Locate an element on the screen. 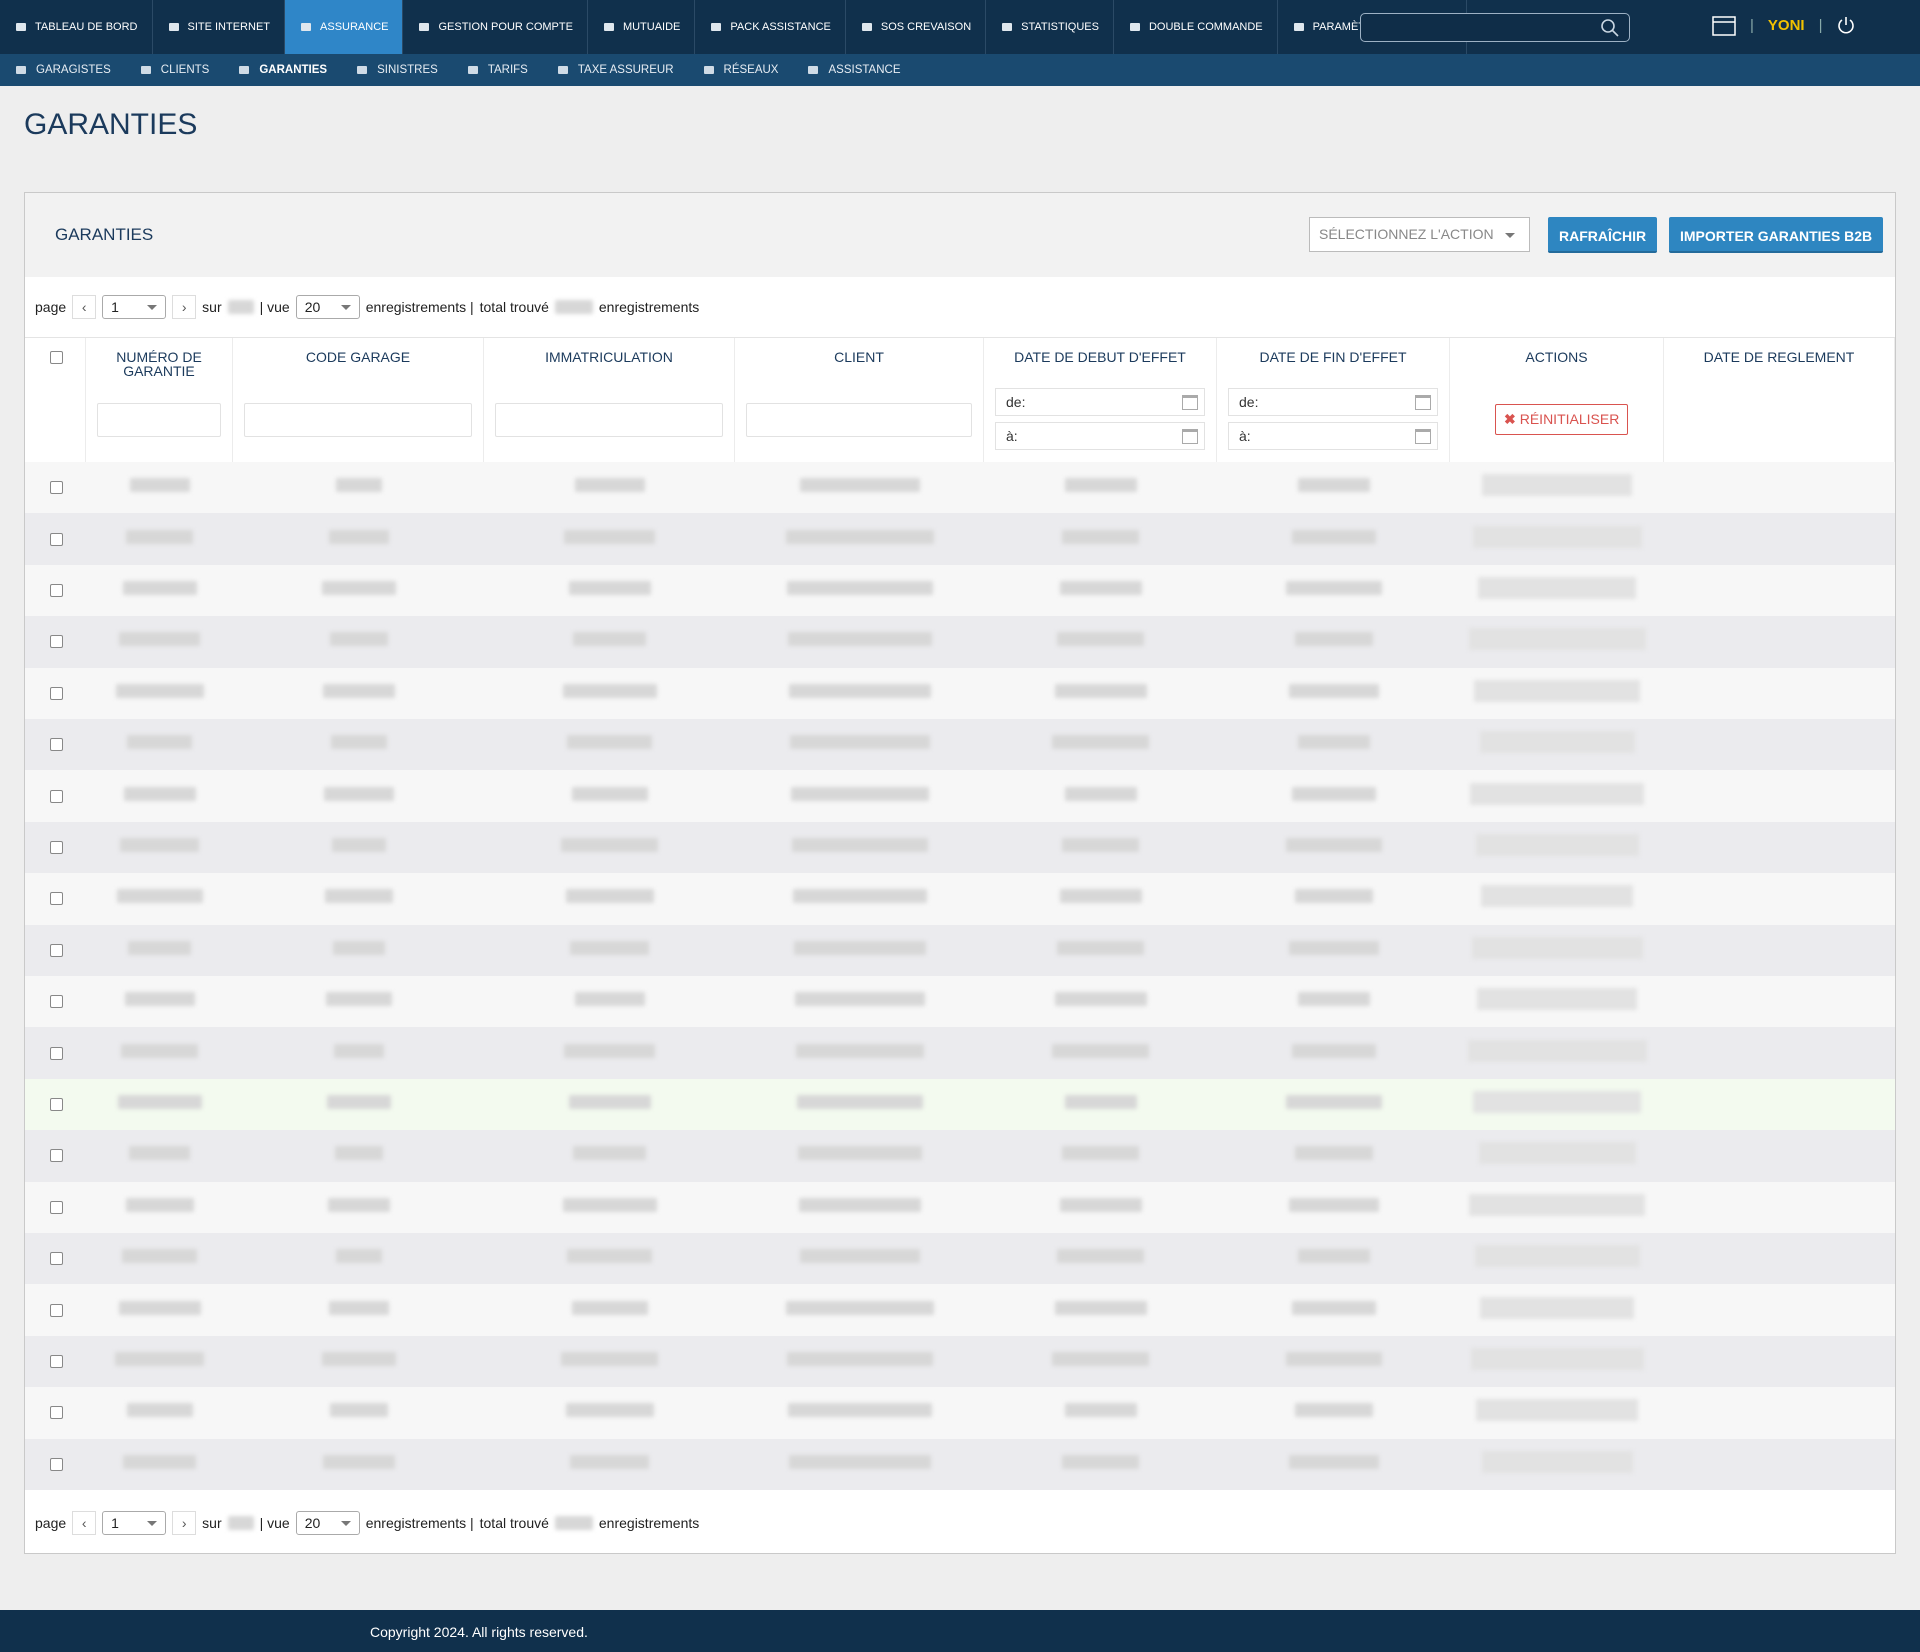 This screenshot has height=1652, width=1920. column-title: CODE GARAGE is located at coordinates (358, 357).